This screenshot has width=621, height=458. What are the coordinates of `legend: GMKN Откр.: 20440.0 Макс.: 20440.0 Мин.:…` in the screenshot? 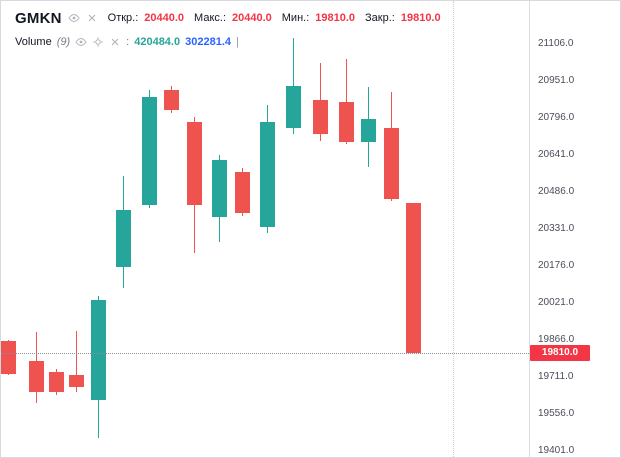 It's located at (228, 29).